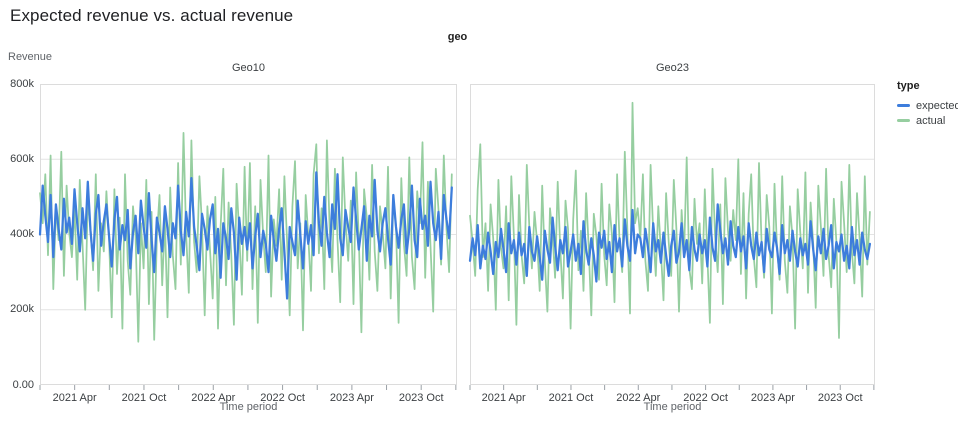  What do you see at coordinates (931, 120) in the screenshot?
I see `legend-label: actual` at bounding box center [931, 120].